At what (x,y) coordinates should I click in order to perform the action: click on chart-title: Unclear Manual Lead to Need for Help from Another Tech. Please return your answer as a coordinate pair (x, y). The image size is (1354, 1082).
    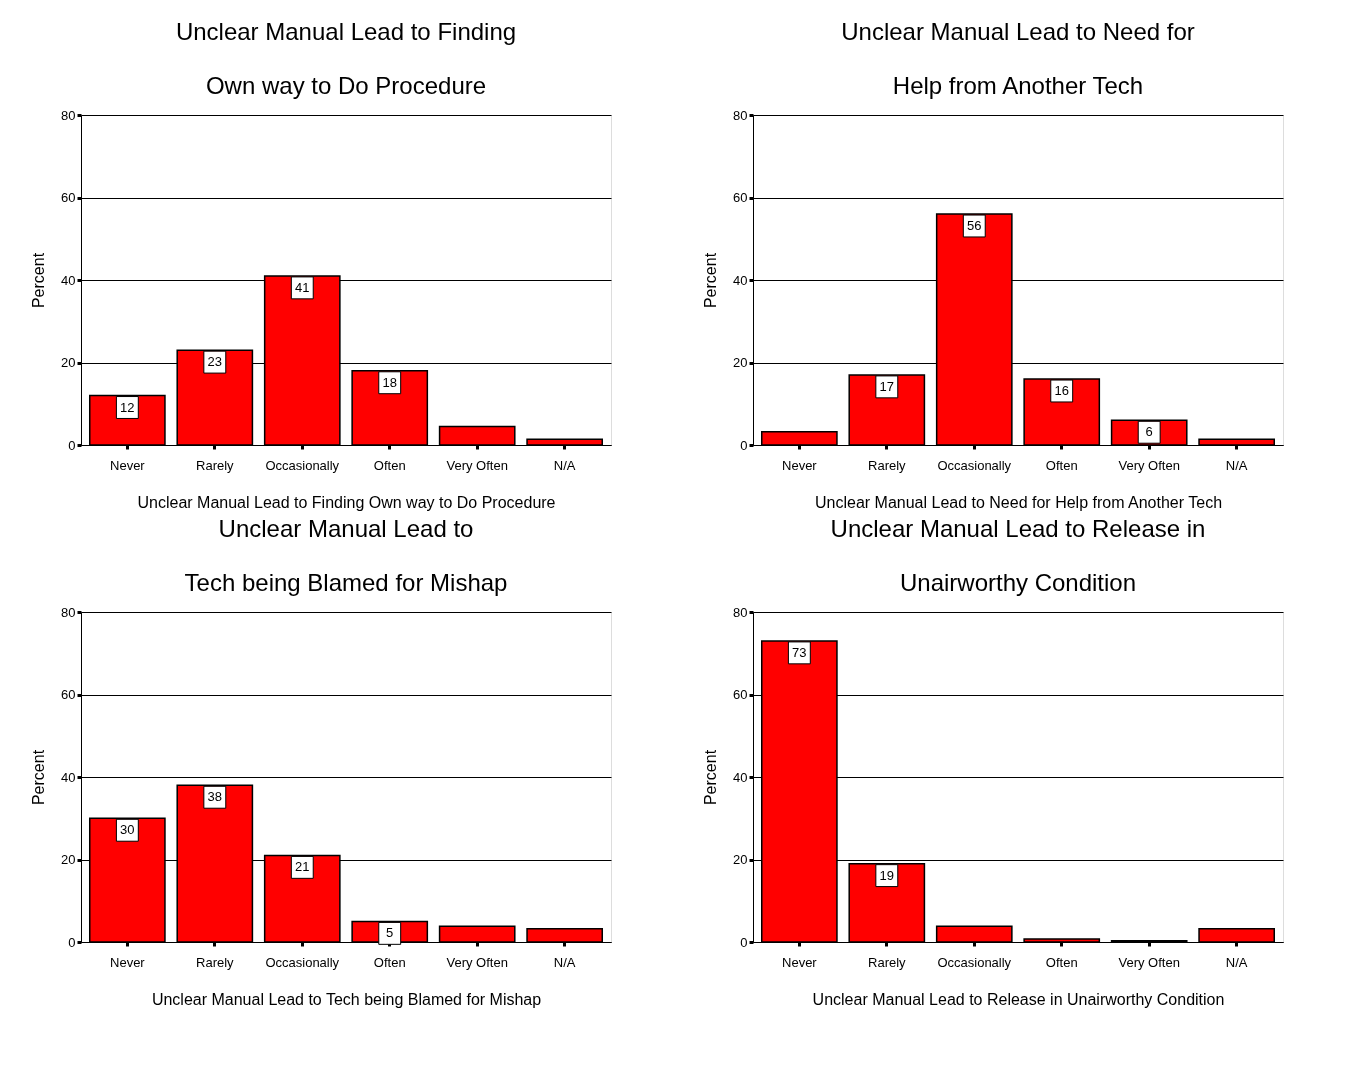
    Looking at the image, I should click on (1018, 58).